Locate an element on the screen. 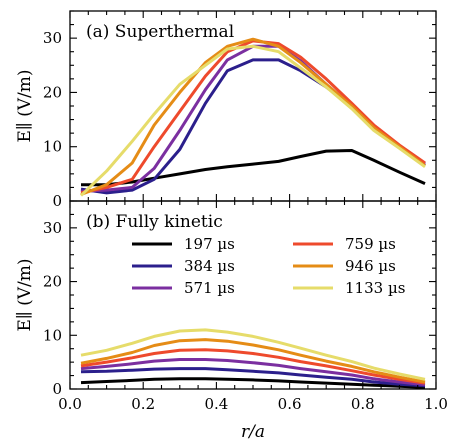 The image size is (449, 445). x-tick-label: 0.4 is located at coordinates (216, 404).